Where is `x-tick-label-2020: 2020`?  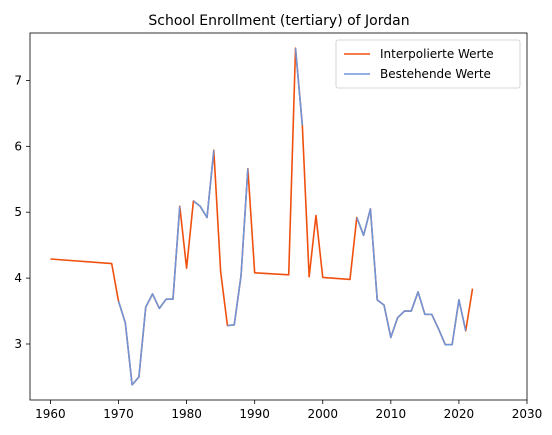 x-tick-label-2020: 2020 is located at coordinates (459, 414).